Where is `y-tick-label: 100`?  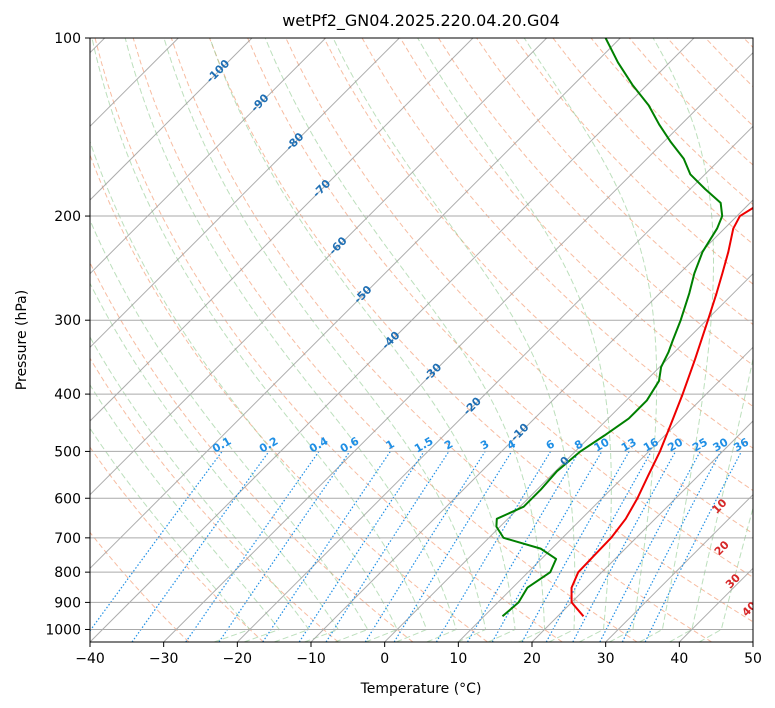 y-tick-label: 100 is located at coordinates (67, 39).